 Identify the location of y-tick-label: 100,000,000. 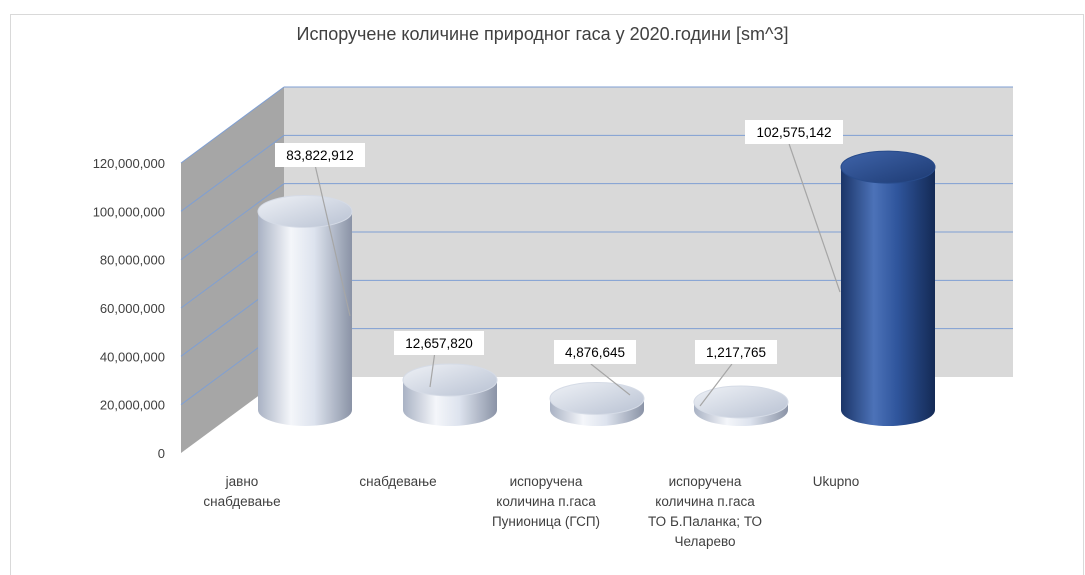
(129, 211).